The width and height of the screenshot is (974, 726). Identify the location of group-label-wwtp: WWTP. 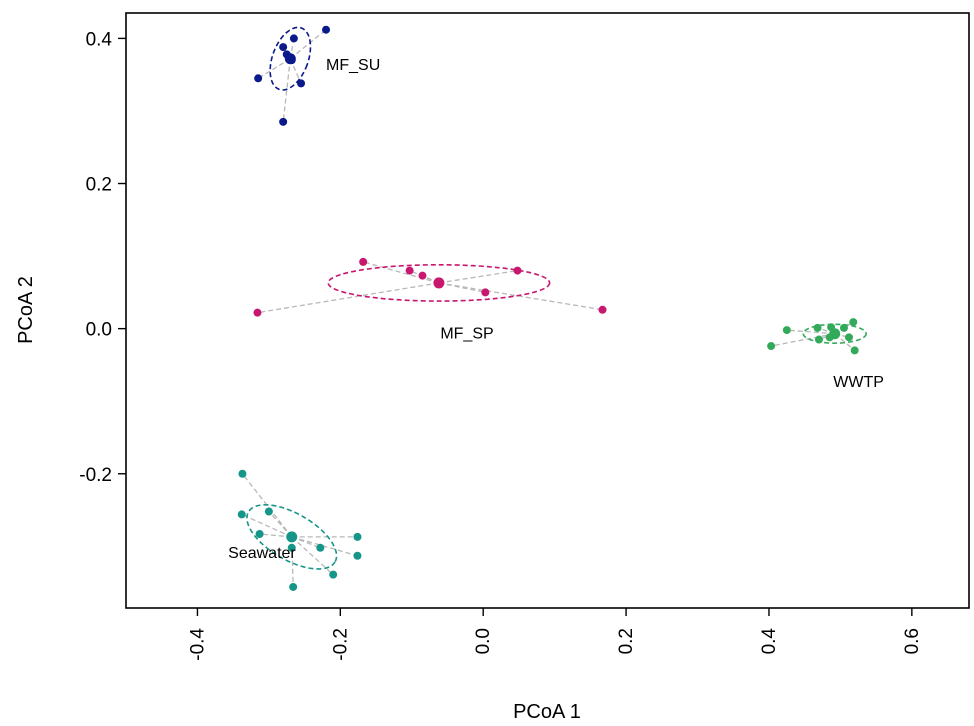
(858, 382).